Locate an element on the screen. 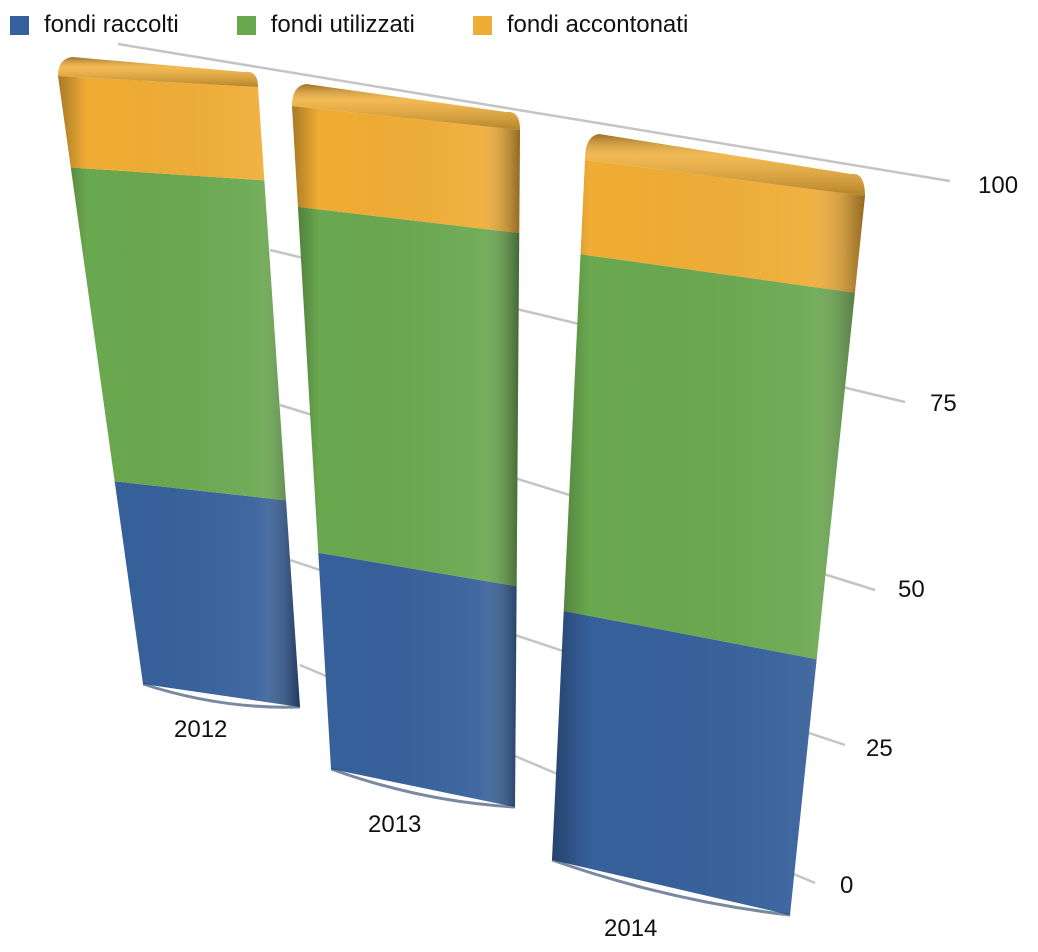 Image resolution: width=1038 pixels, height=952 pixels. legend-label-utilizzati: fondi utilizzati is located at coordinates (342, 24).